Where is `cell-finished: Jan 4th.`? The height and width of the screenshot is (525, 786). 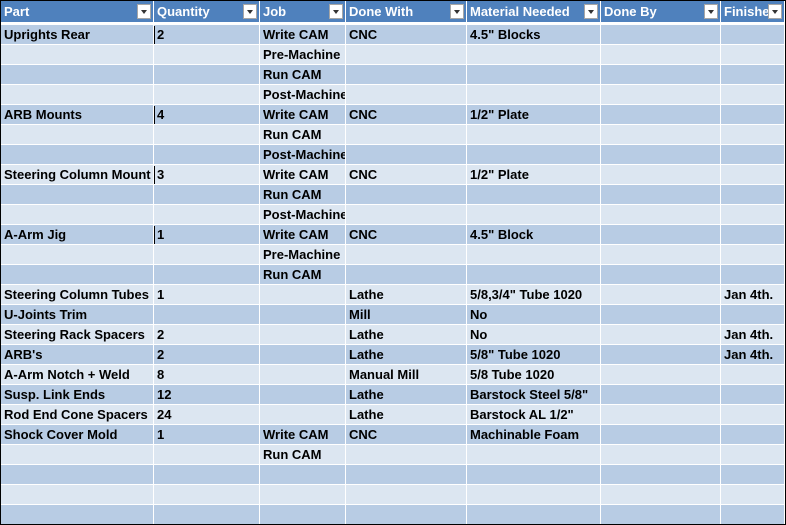 cell-finished: Jan 4th. is located at coordinates (753, 335).